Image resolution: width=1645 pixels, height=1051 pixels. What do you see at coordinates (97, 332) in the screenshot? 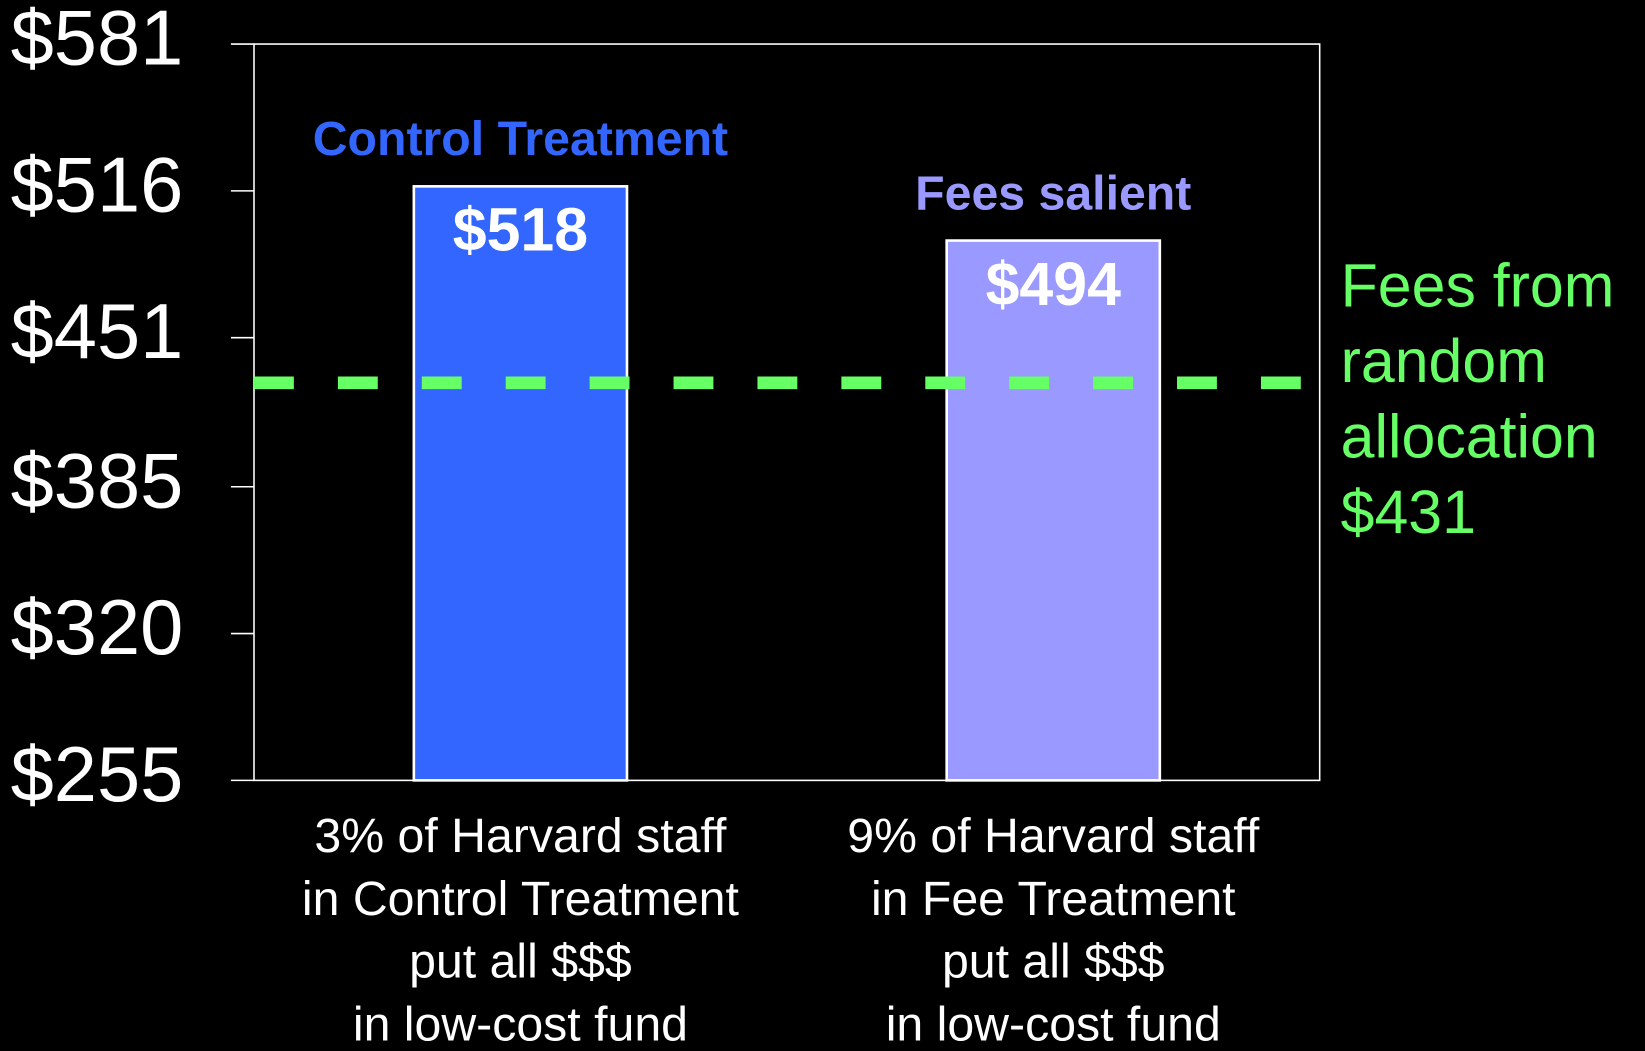
I see `y-tick-label: $451` at bounding box center [97, 332].